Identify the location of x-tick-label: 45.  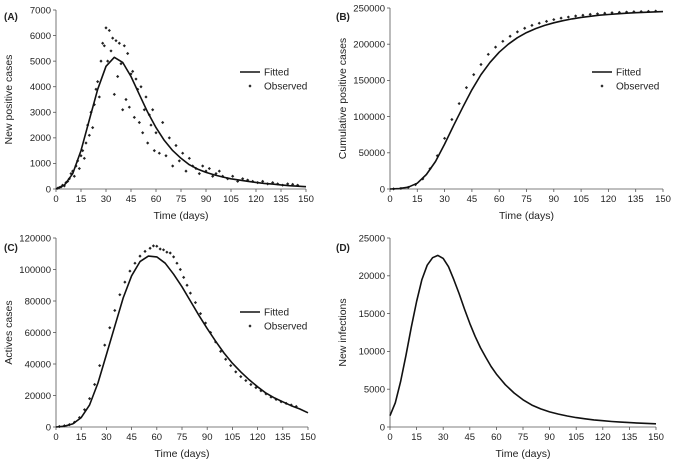
(131, 199).